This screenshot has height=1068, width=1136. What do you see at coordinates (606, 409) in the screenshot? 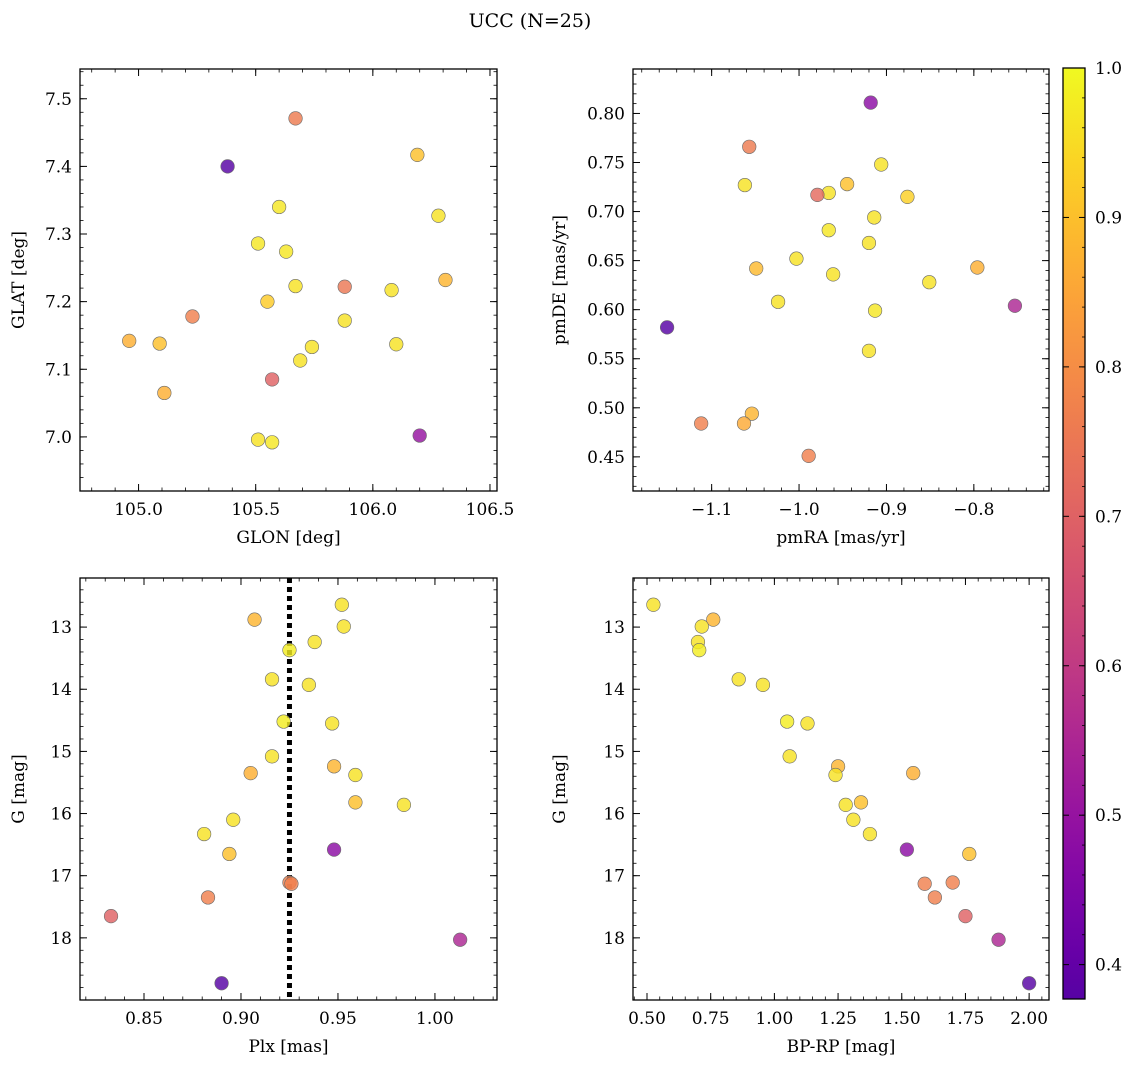
I see `y-tick-label: 0.50` at bounding box center [606, 409].